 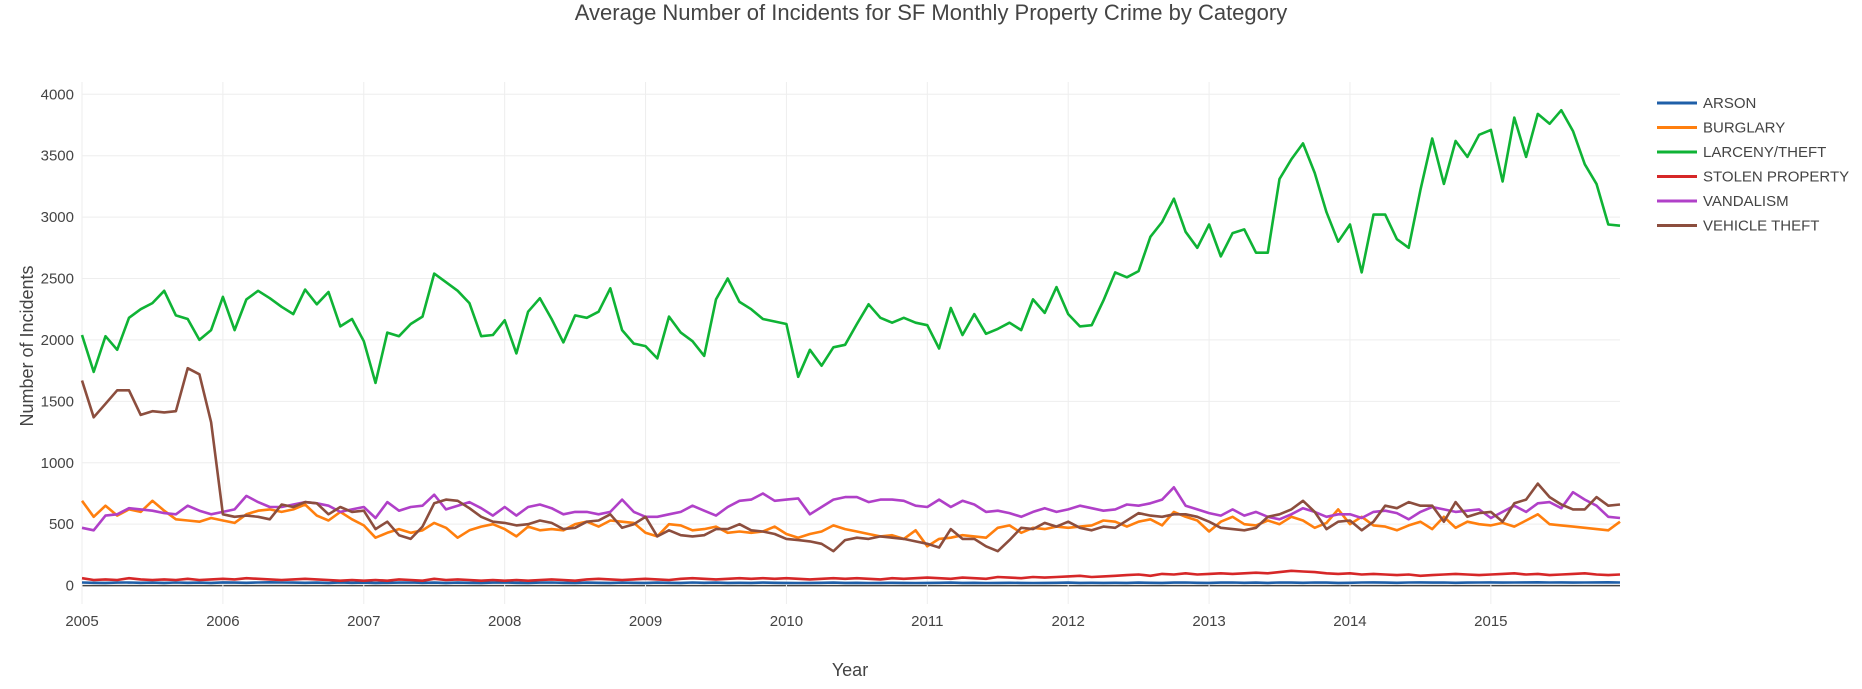 What do you see at coordinates (57, 217) in the screenshot?
I see `y-tick-label: 3000` at bounding box center [57, 217].